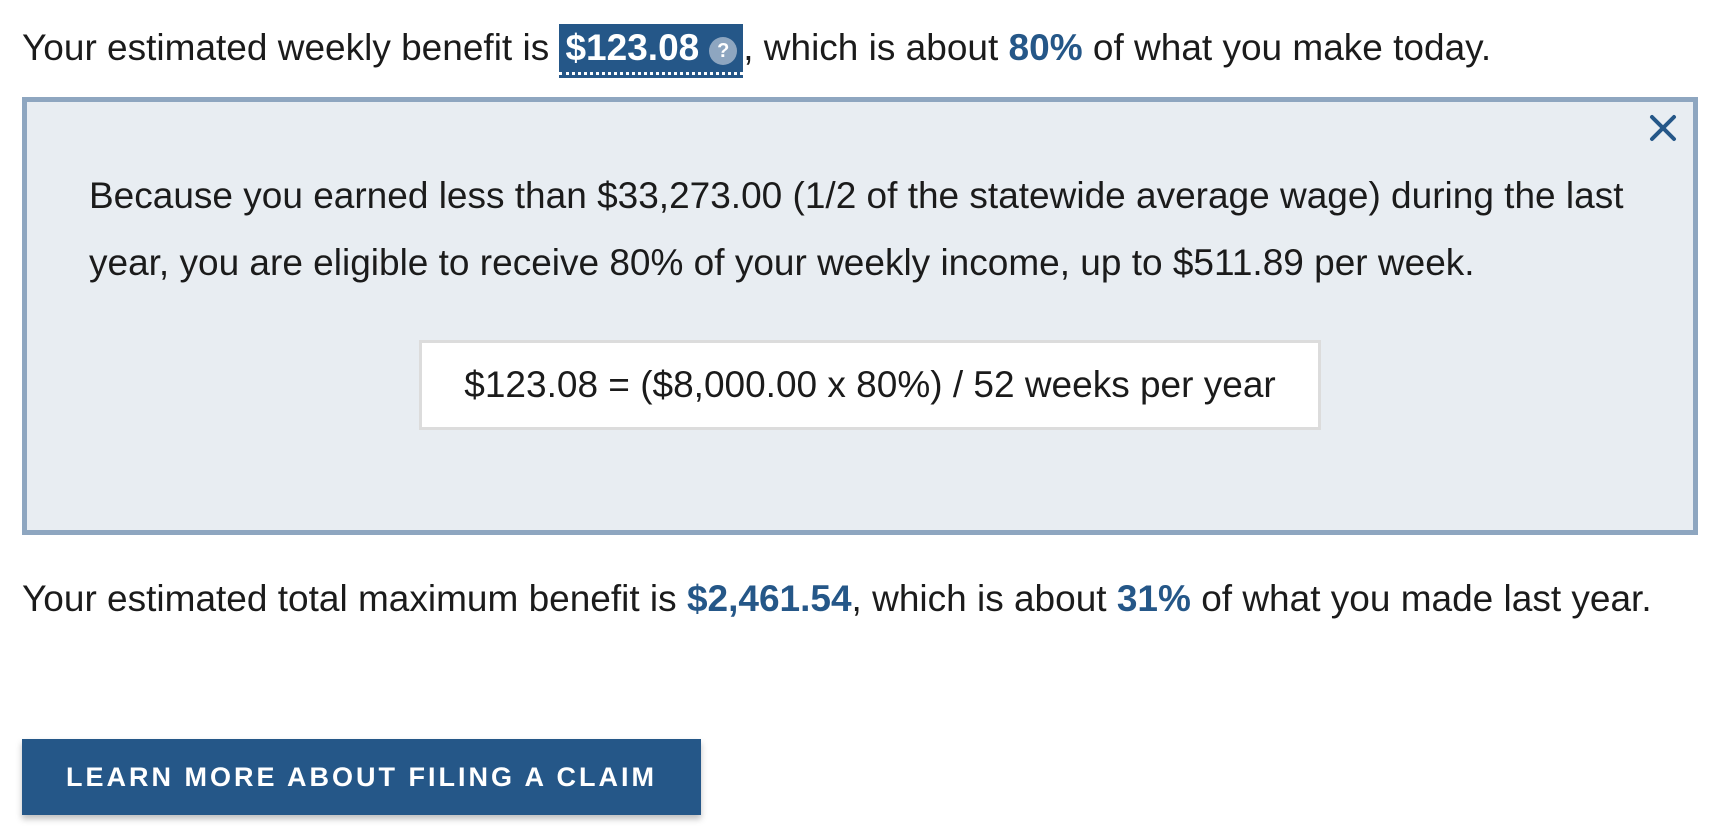 This screenshot has width=1730, height=838. I want to click on weekly-benefit-tooltip-toggle: $123.08?, so click(651, 49).